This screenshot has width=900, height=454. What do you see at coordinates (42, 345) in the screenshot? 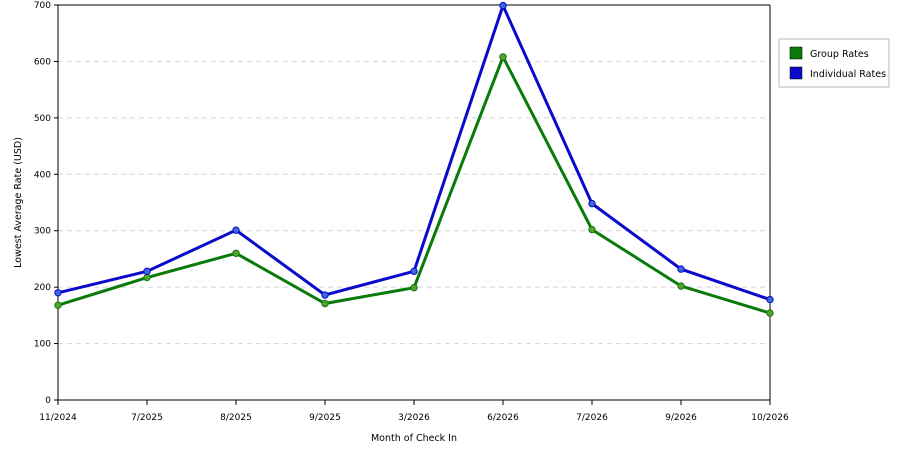
I see `y-tick-label: 100` at bounding box center [42, 345].